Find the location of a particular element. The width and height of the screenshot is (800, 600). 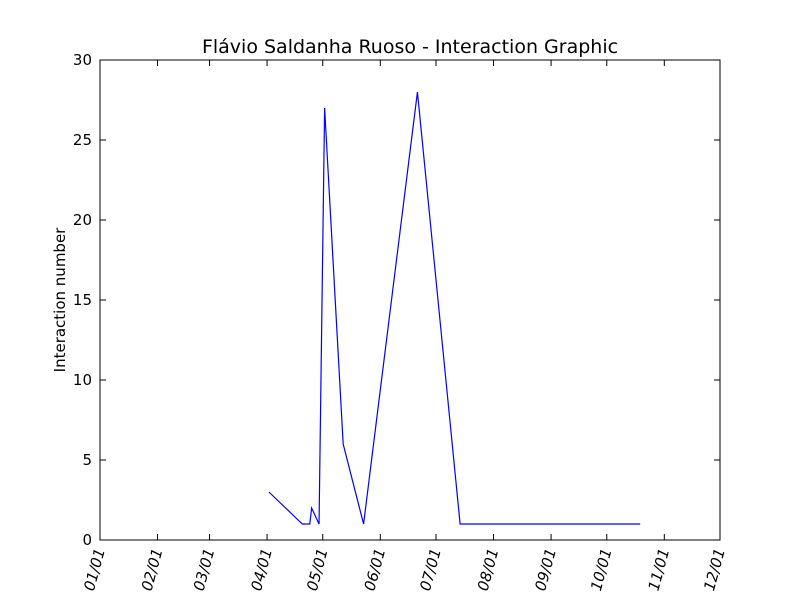

y-tick-label: 30 is located at coordinates (82, 60).